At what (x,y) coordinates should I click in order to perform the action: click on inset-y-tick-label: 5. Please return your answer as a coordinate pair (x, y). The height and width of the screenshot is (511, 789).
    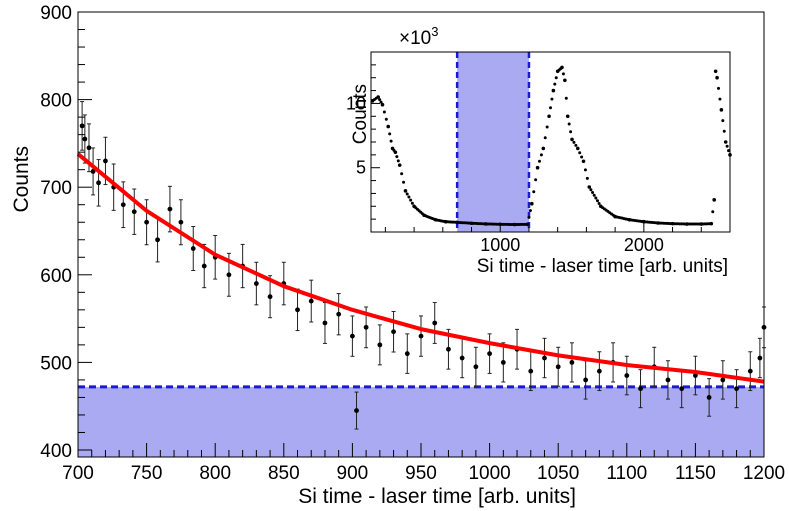
    Looking at the image, I should click on (361, 168).